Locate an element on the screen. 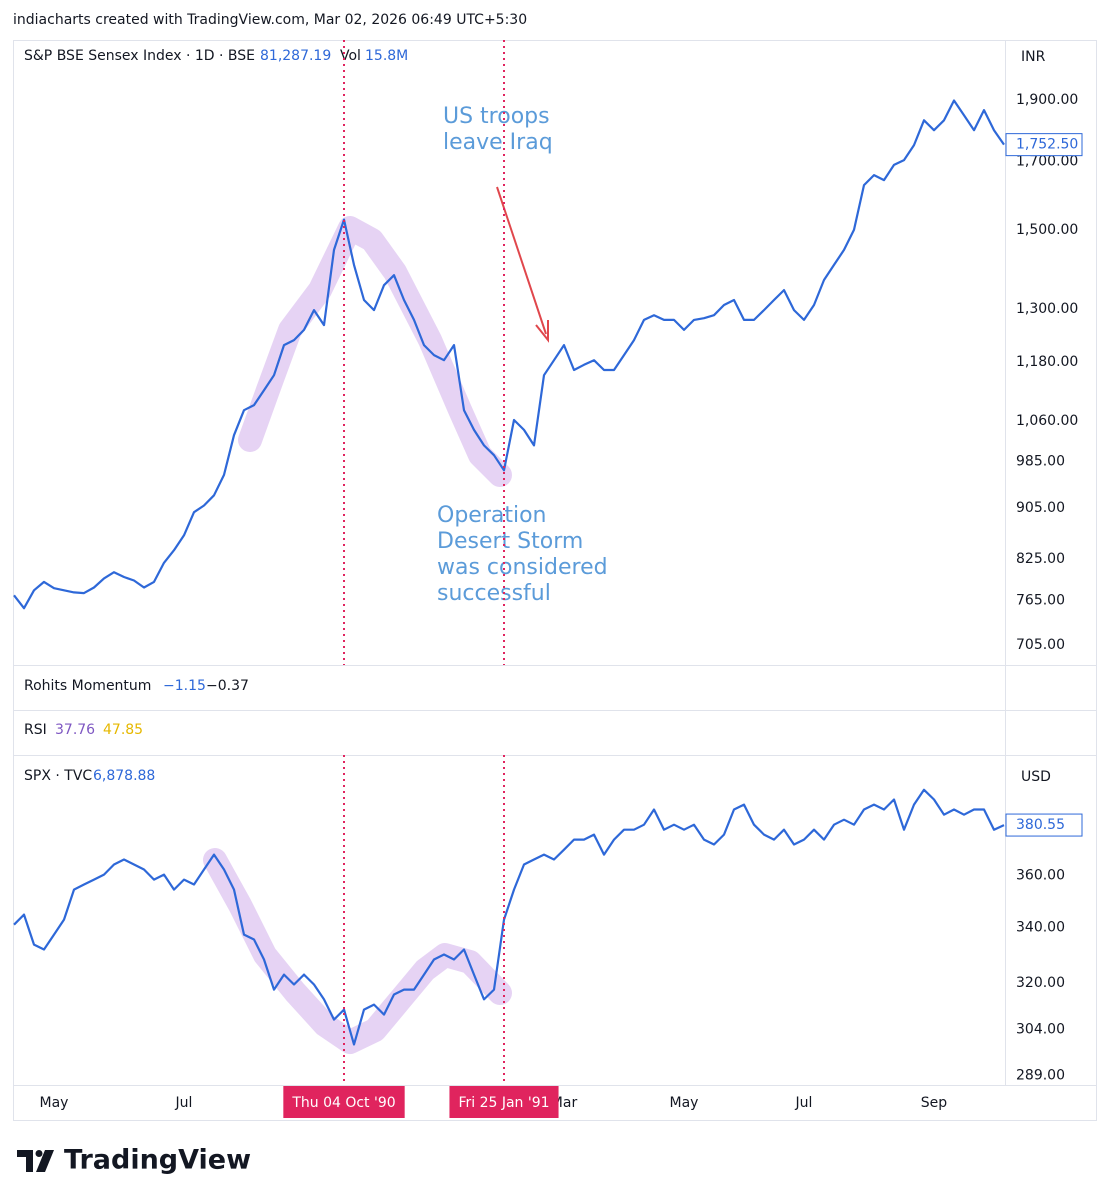 The width and height of the screenshot is (1112, 1204). y-tick-label: 320.00 is located at coordinates (1040, 983).